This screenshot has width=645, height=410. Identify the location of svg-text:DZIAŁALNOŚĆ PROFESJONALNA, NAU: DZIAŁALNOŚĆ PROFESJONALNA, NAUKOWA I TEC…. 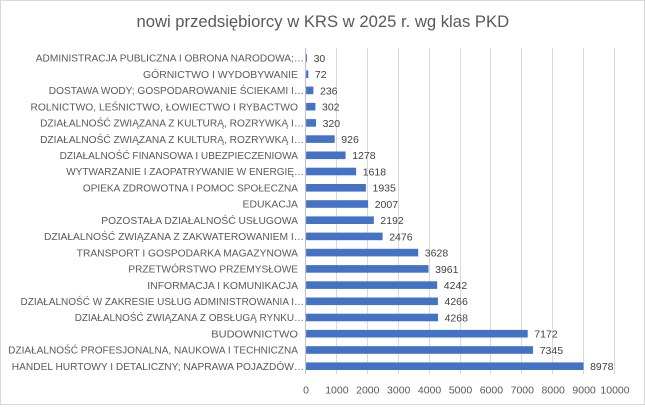
(153, 350).